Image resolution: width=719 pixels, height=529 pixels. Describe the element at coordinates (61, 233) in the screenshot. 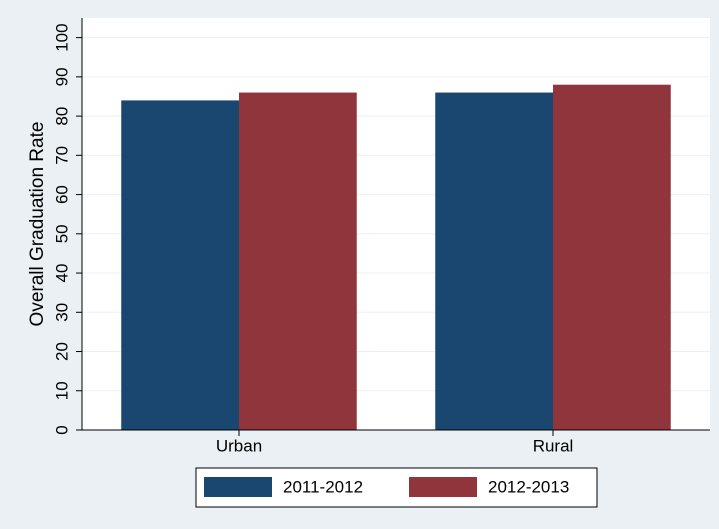

I see `y-tick-label: 50` at that location.